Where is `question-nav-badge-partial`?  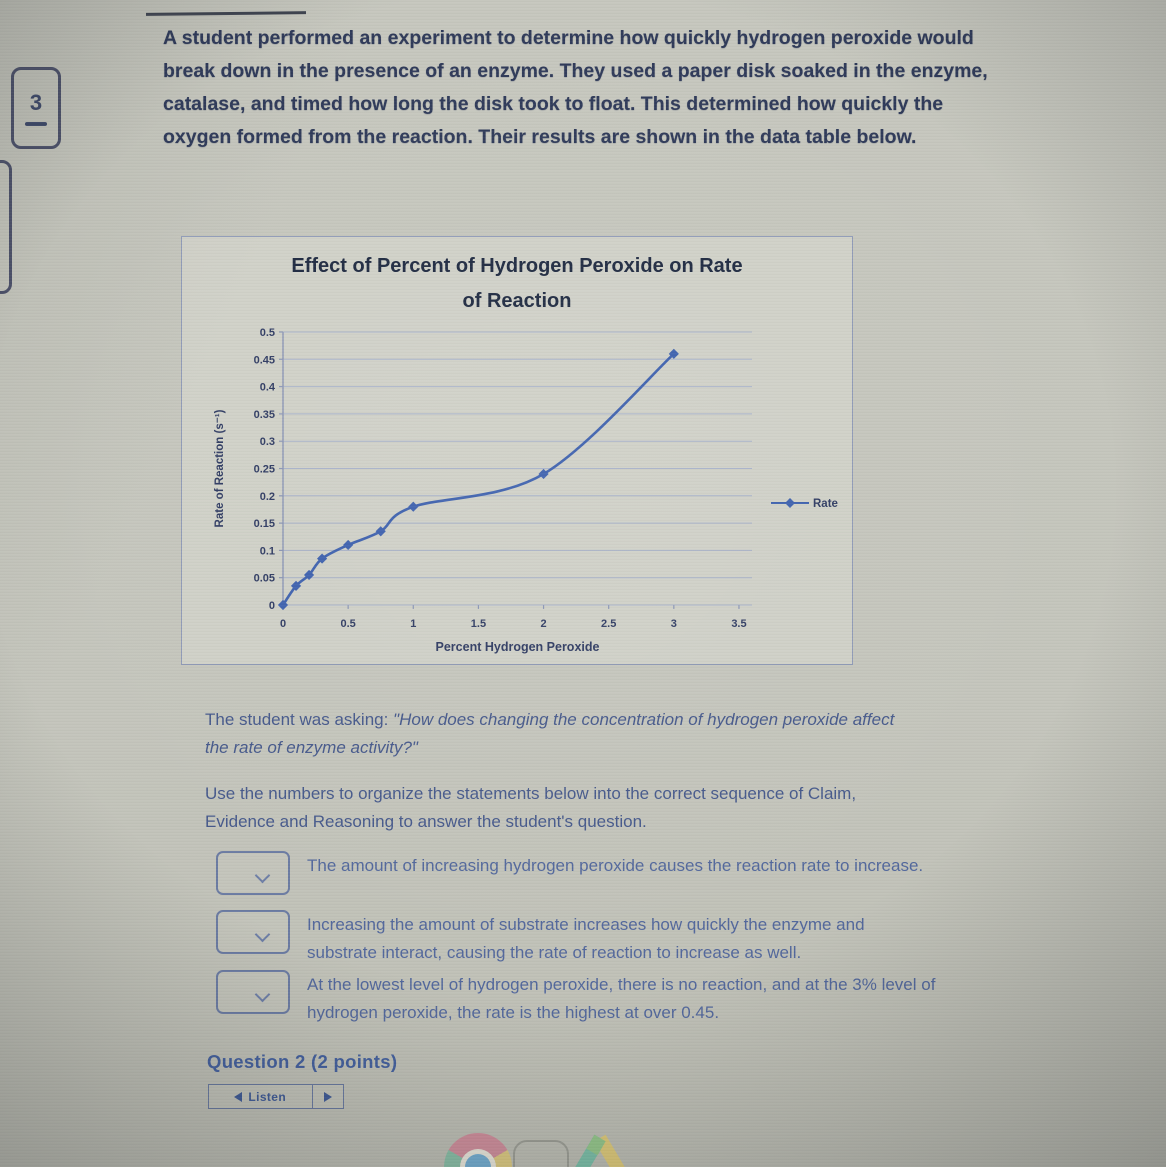 question-nav-badge-partial is located at coordinates (6, 227).